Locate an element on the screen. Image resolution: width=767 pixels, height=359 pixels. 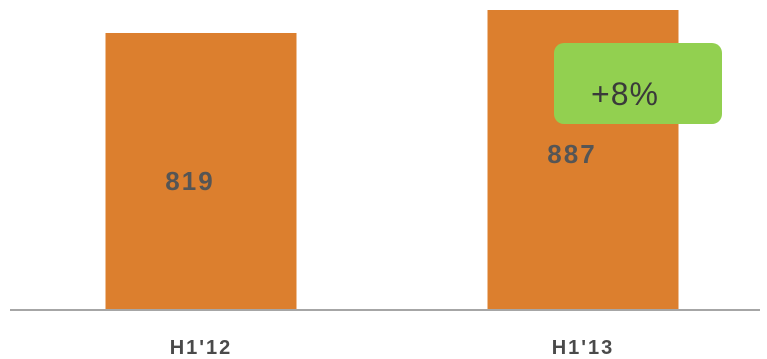
category-label: H1'12 is located at coordinates (201, 348).